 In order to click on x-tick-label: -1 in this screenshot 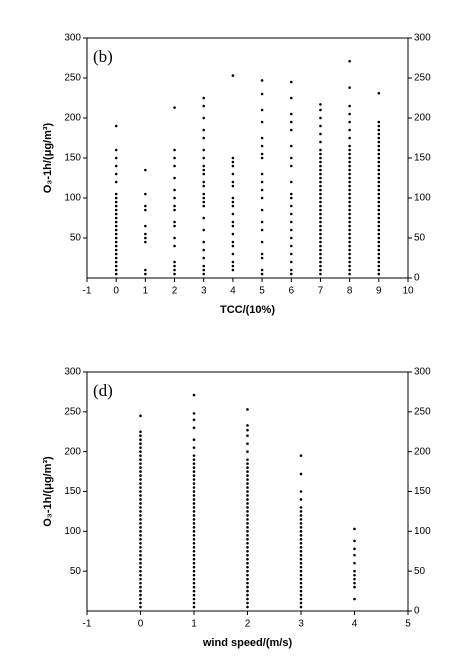, I will do `click(87, 624)`.